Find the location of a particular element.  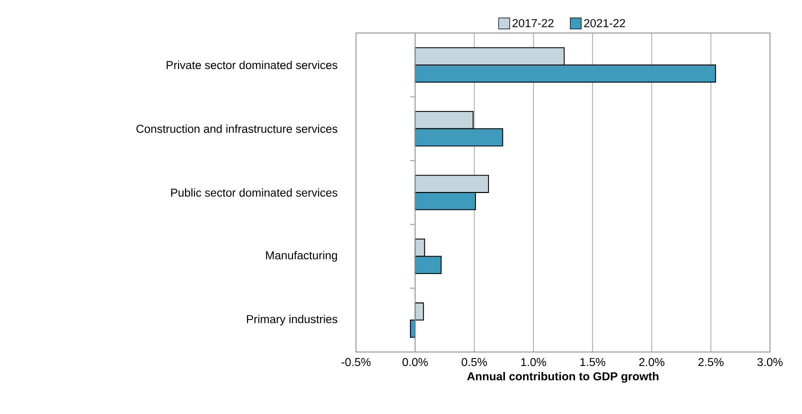

y-tick-label: Construction and infrastructure services is located at coordinates (237, 128).